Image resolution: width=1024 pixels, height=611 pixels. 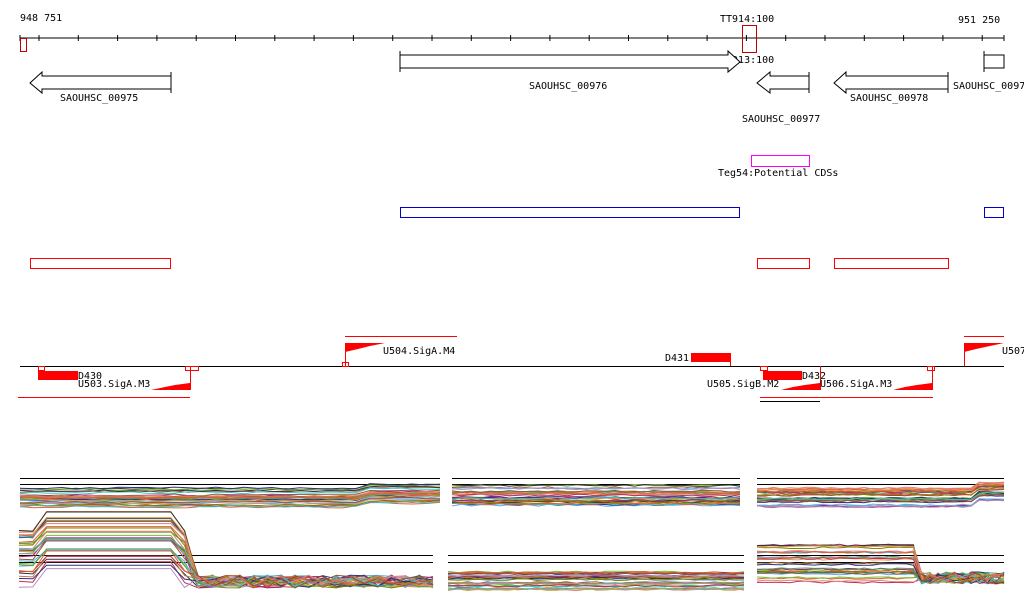 What do you see at coordinates (912, 386) in the screenshot?
I see `u506-promoter` at bounding box center [912, 386].